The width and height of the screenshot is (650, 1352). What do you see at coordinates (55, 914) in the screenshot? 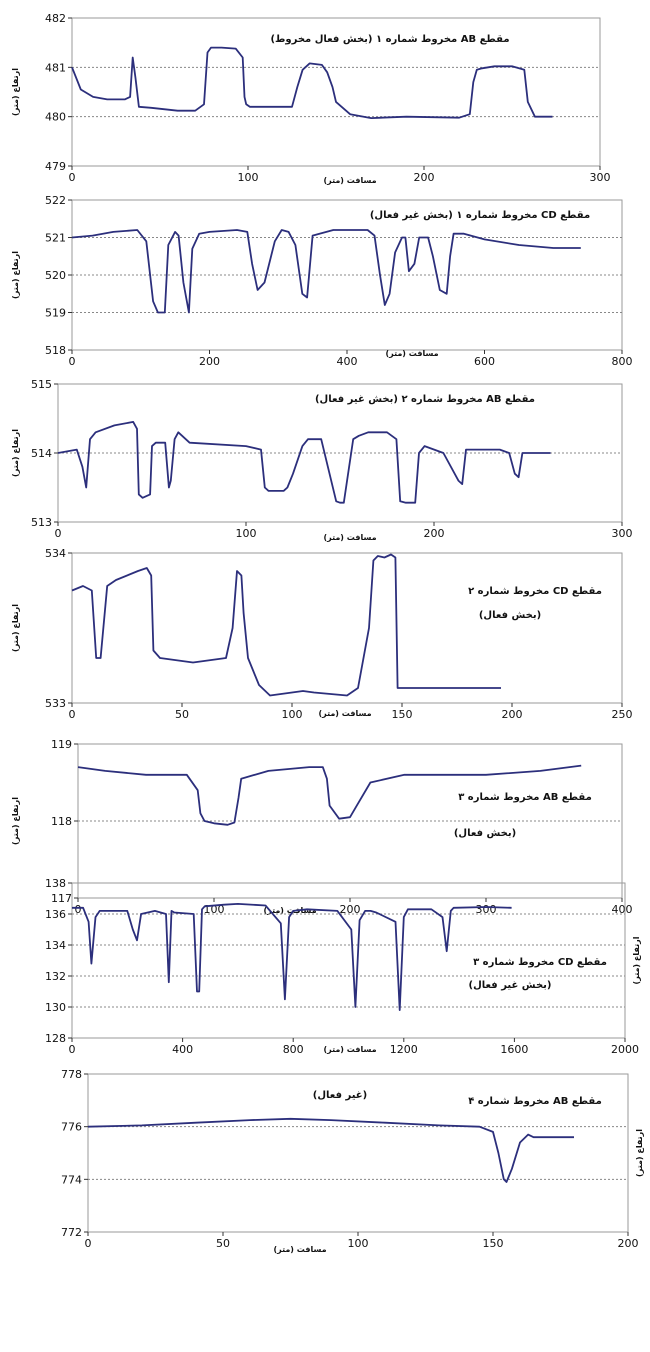
I see `y-tick-label: 136` at bounding box center [55, 914].